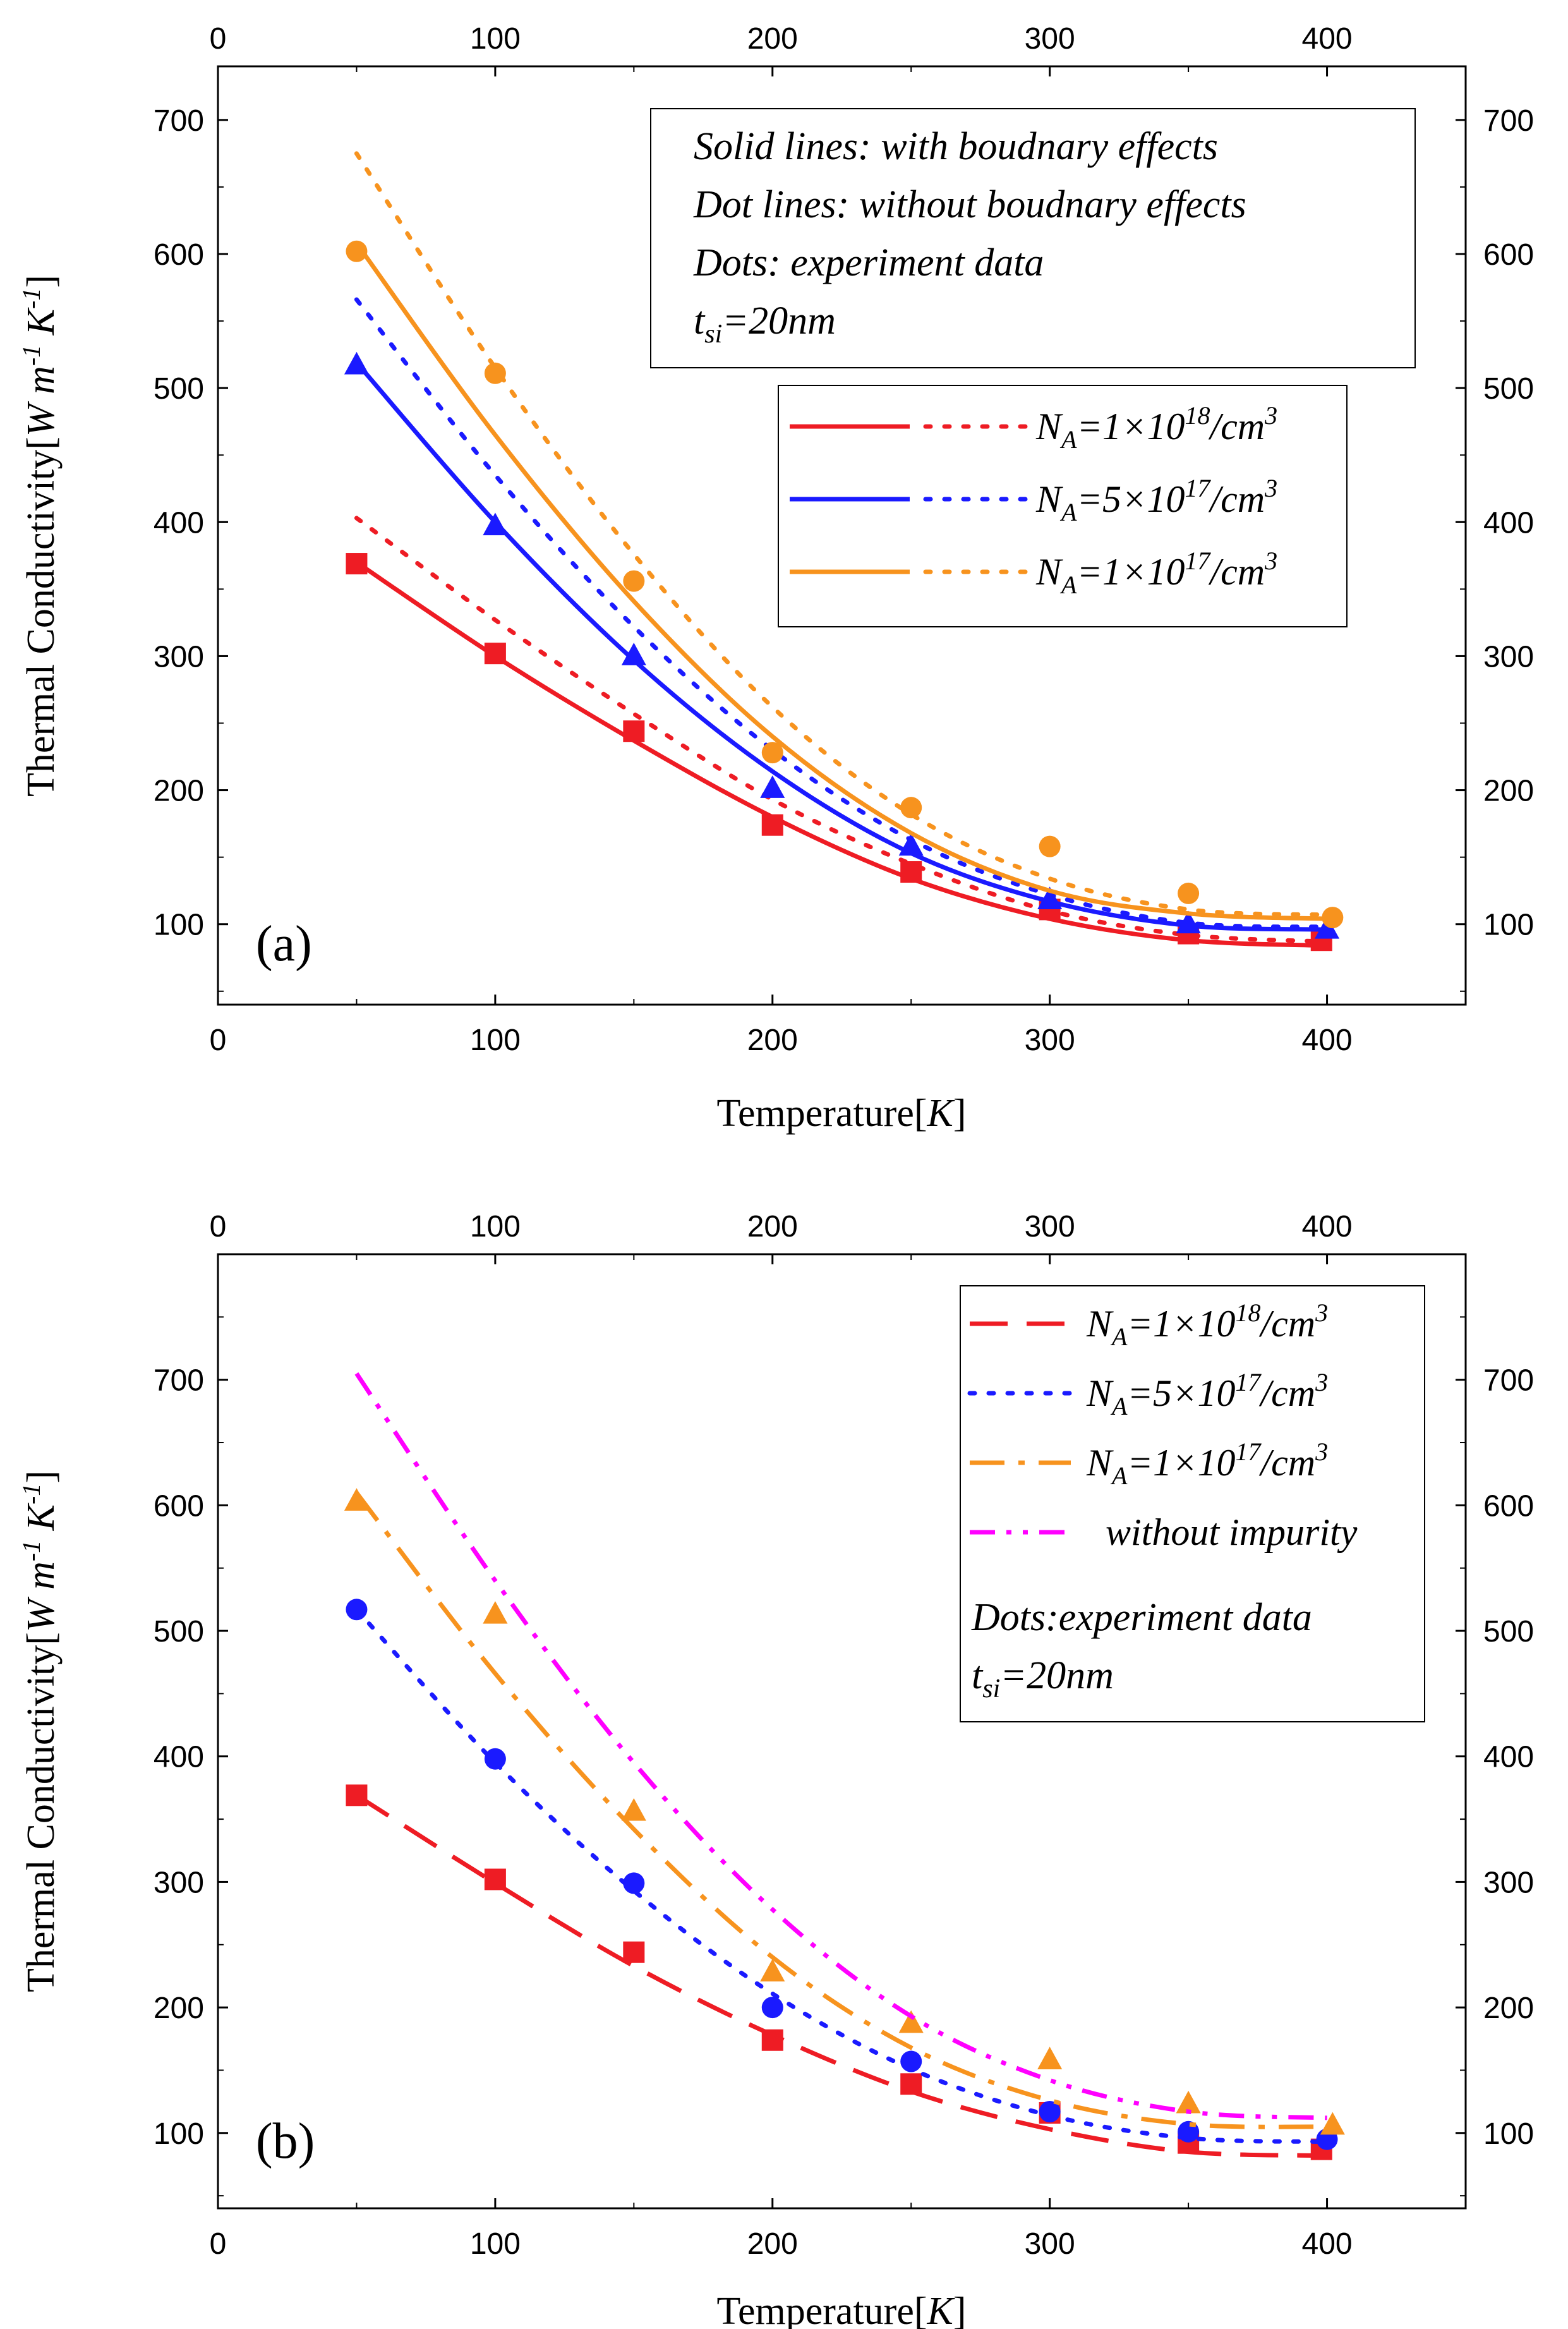  What do you see at coordinates (179, 389) in the screenshot?
I see `y-tick-label: 500` at bounding box center [179, 389].